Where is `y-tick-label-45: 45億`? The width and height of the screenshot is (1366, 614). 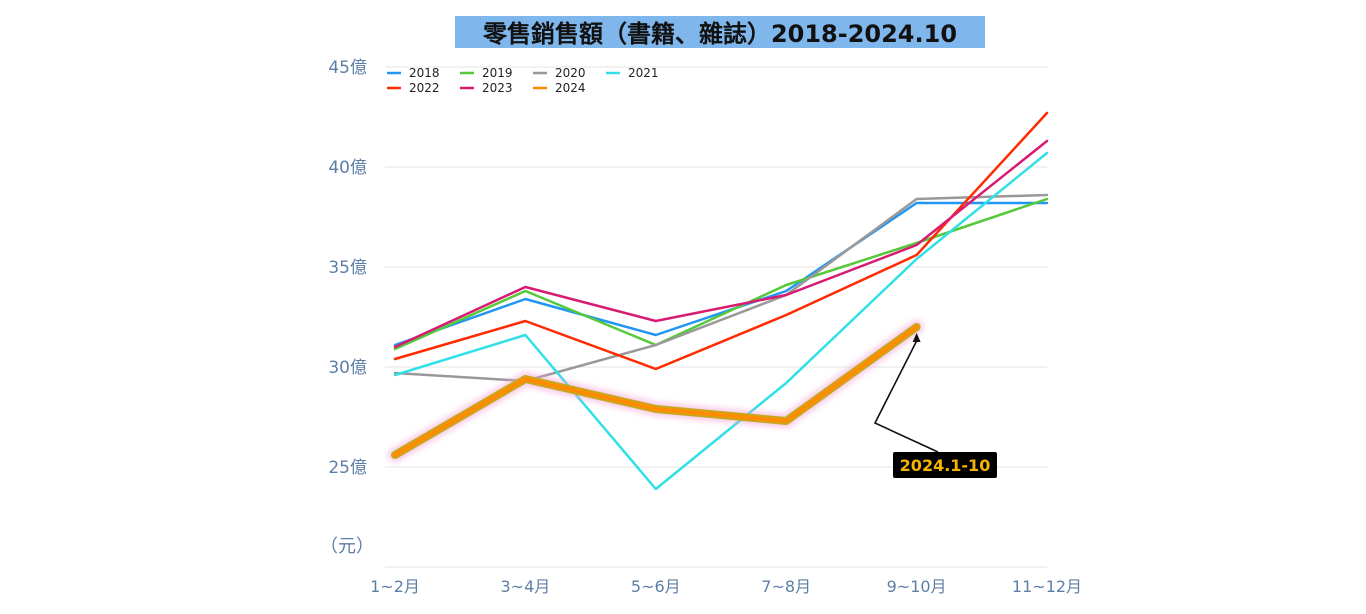 y-tick-label-45: 45億 is located at coordinates (347, 68).